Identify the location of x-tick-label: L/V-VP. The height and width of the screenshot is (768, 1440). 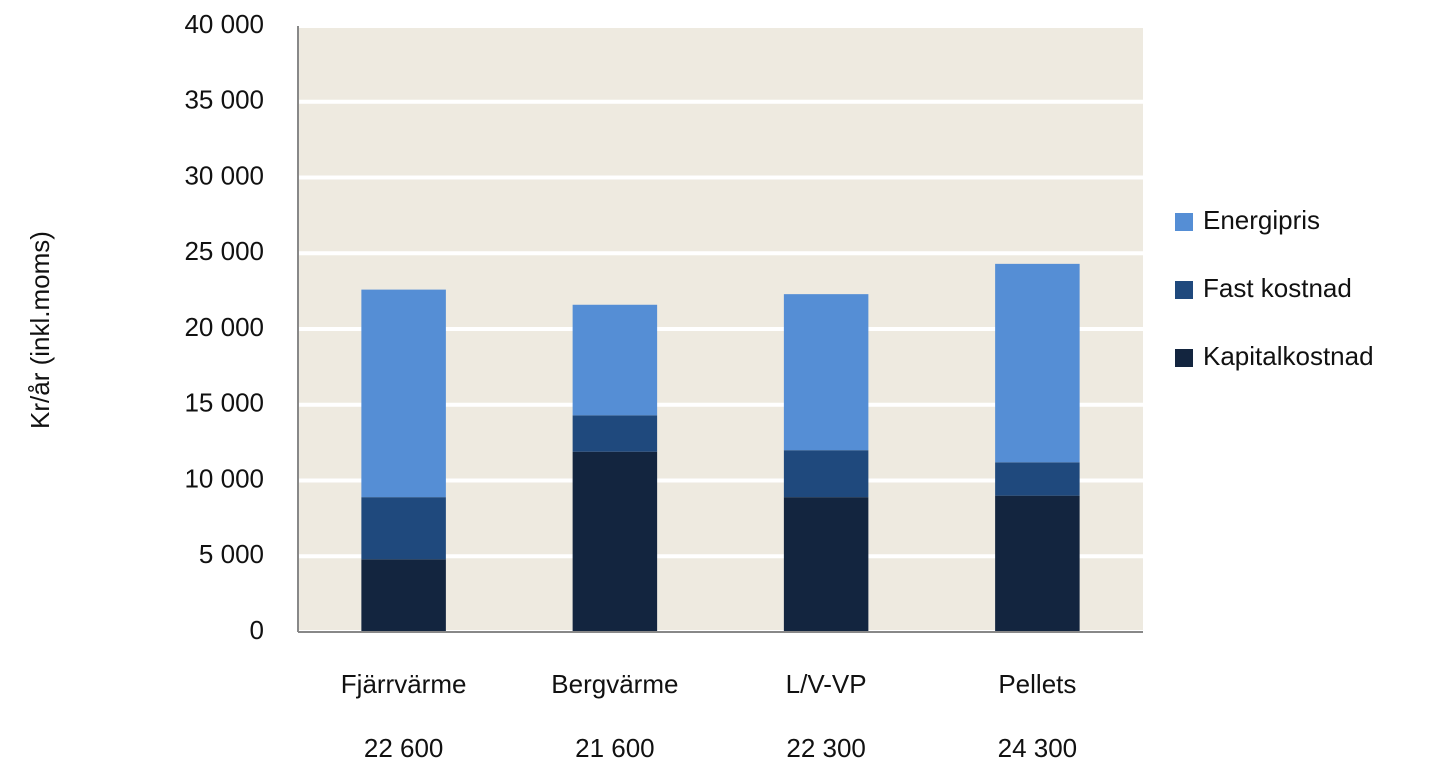
(826, 684).